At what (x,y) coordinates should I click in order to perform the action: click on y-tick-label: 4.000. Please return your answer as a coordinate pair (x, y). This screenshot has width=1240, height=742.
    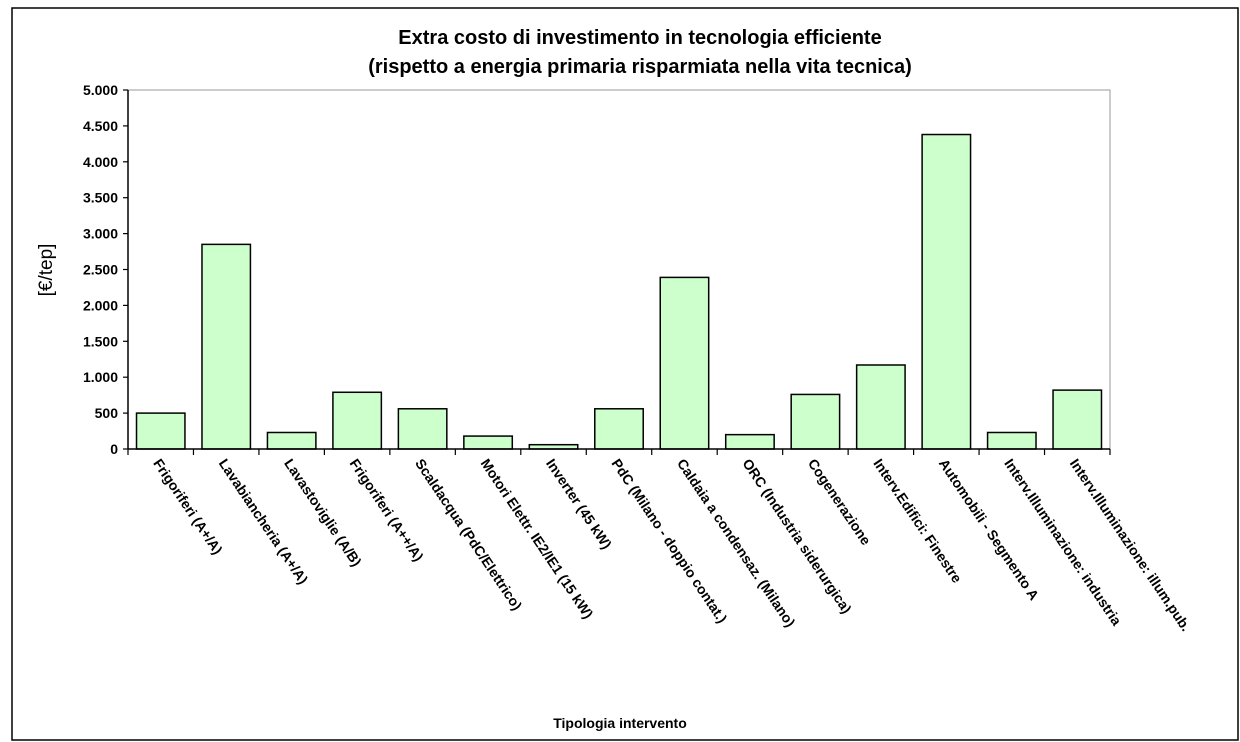
    Looking at the image, I should click on (100, 162).